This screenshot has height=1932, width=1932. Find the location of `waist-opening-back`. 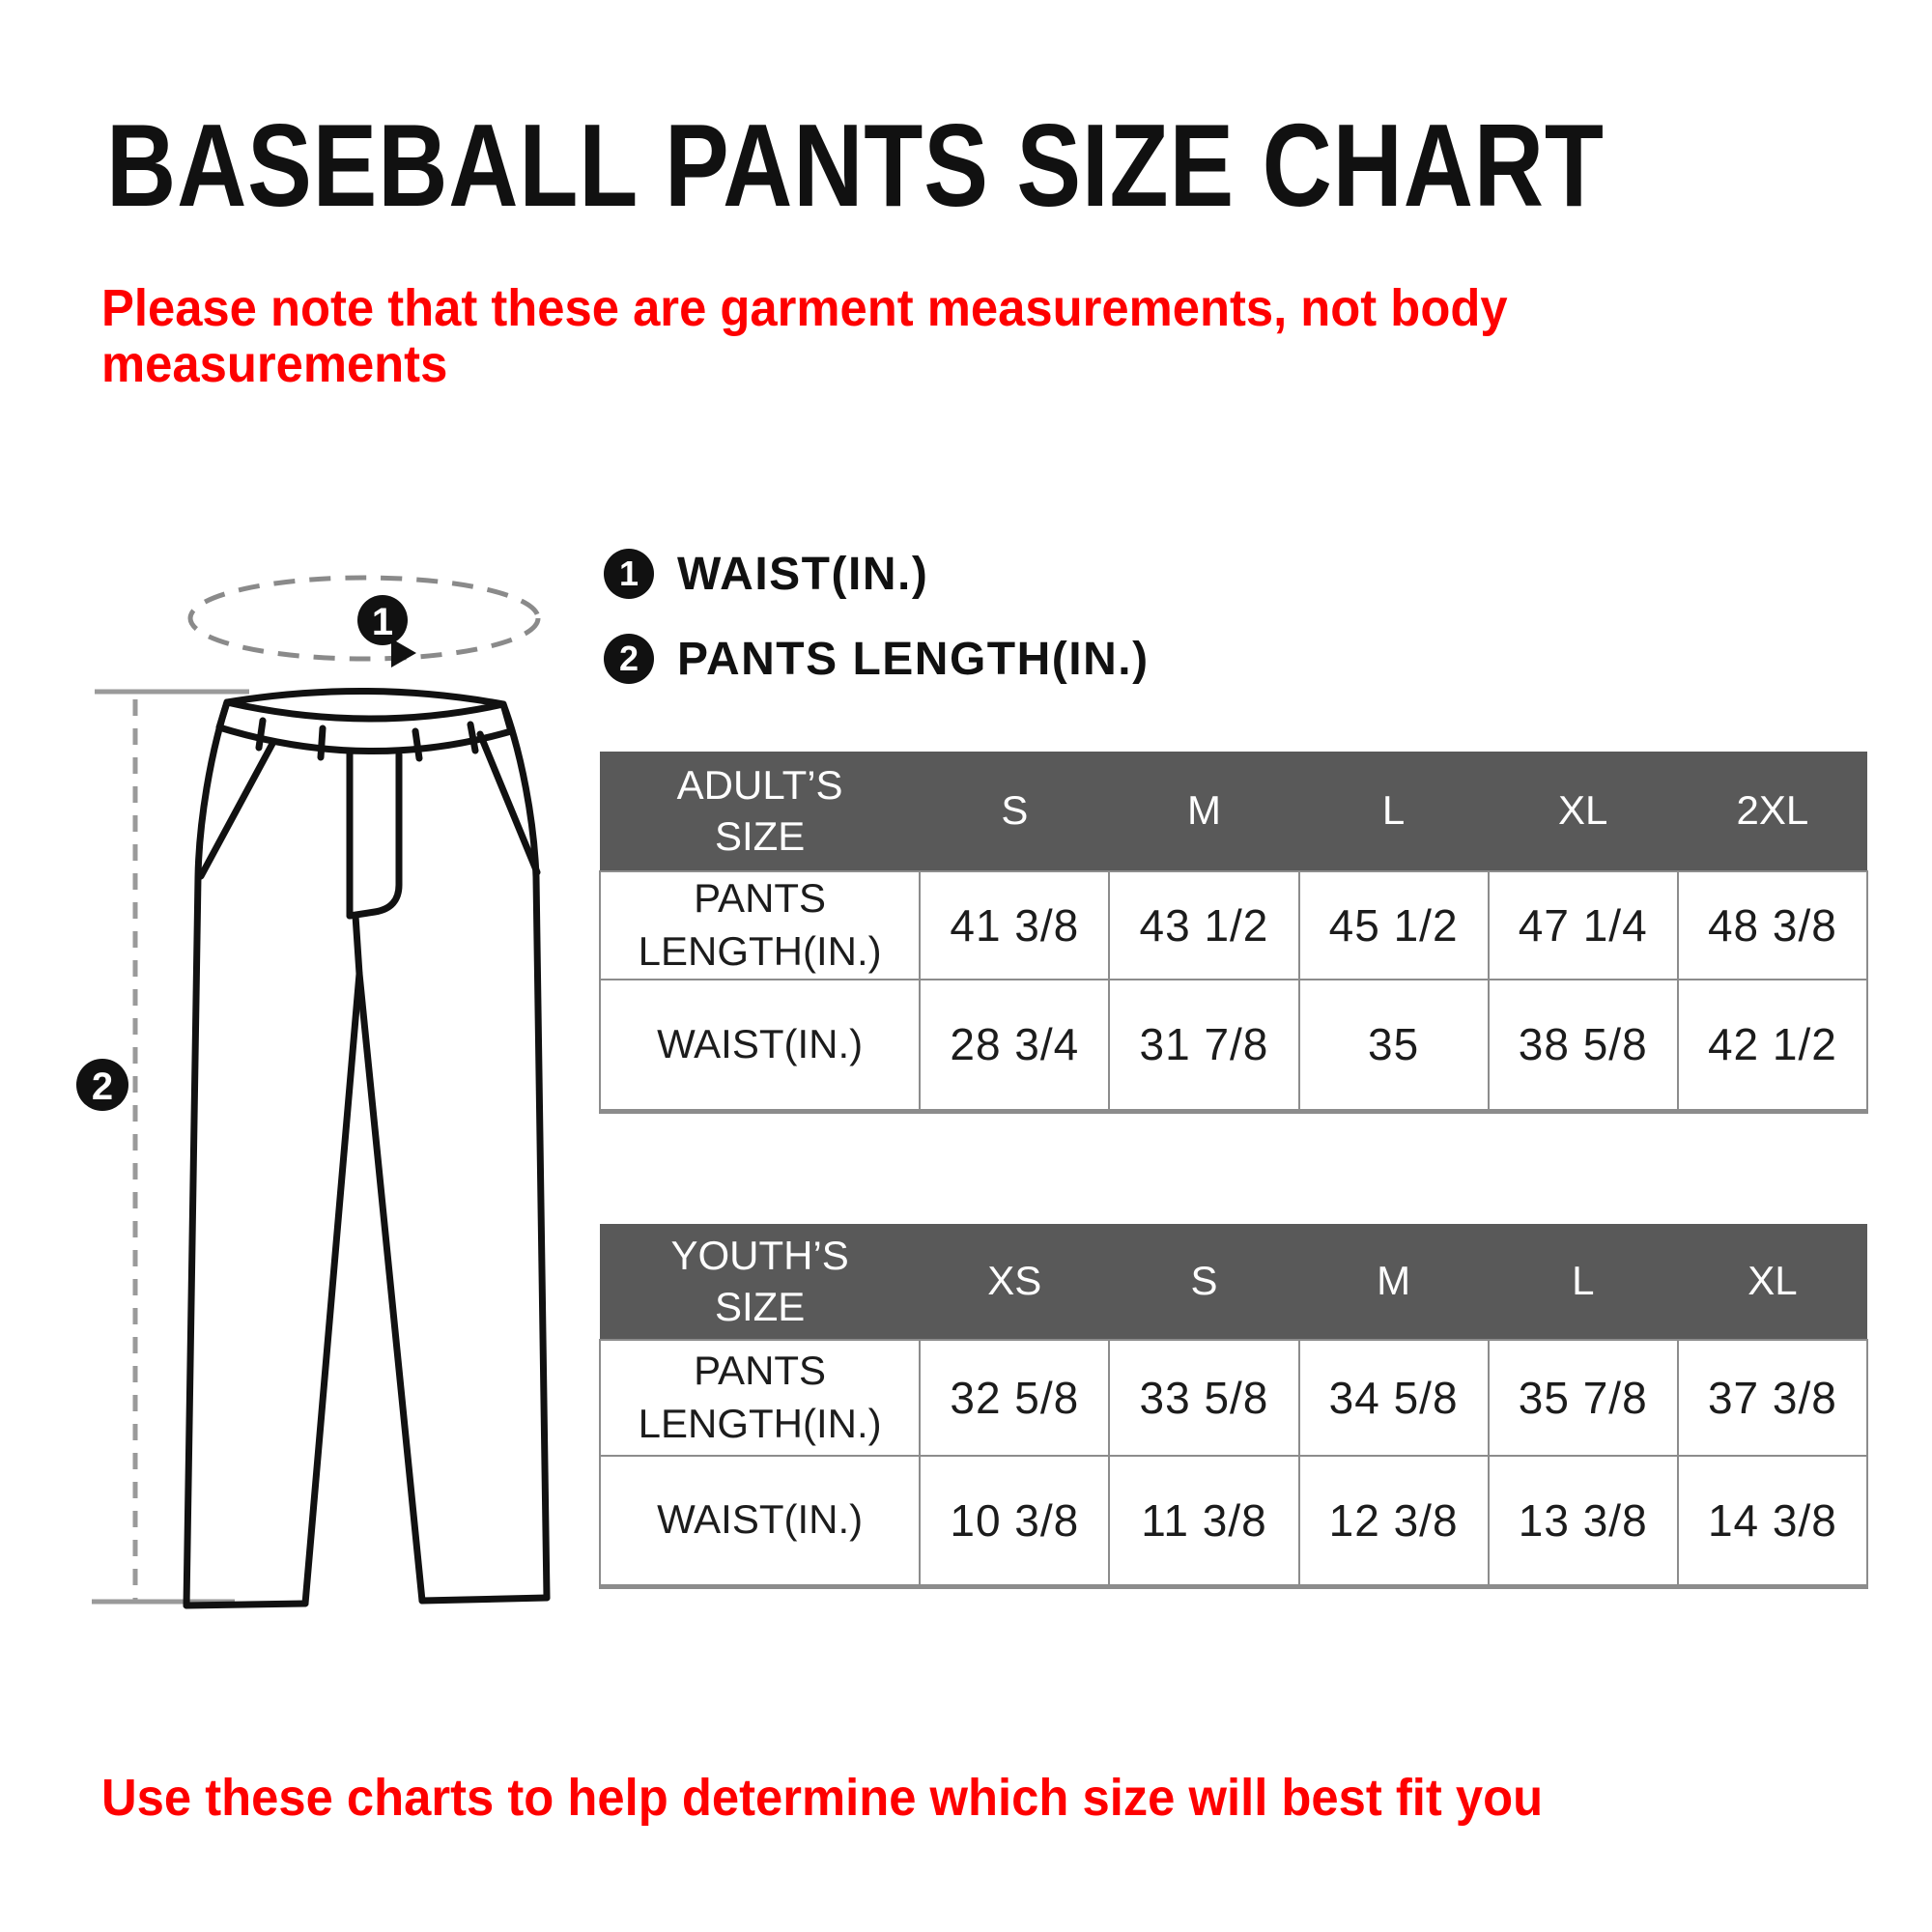

waist-opening-back is located at coordinates (365, 697).